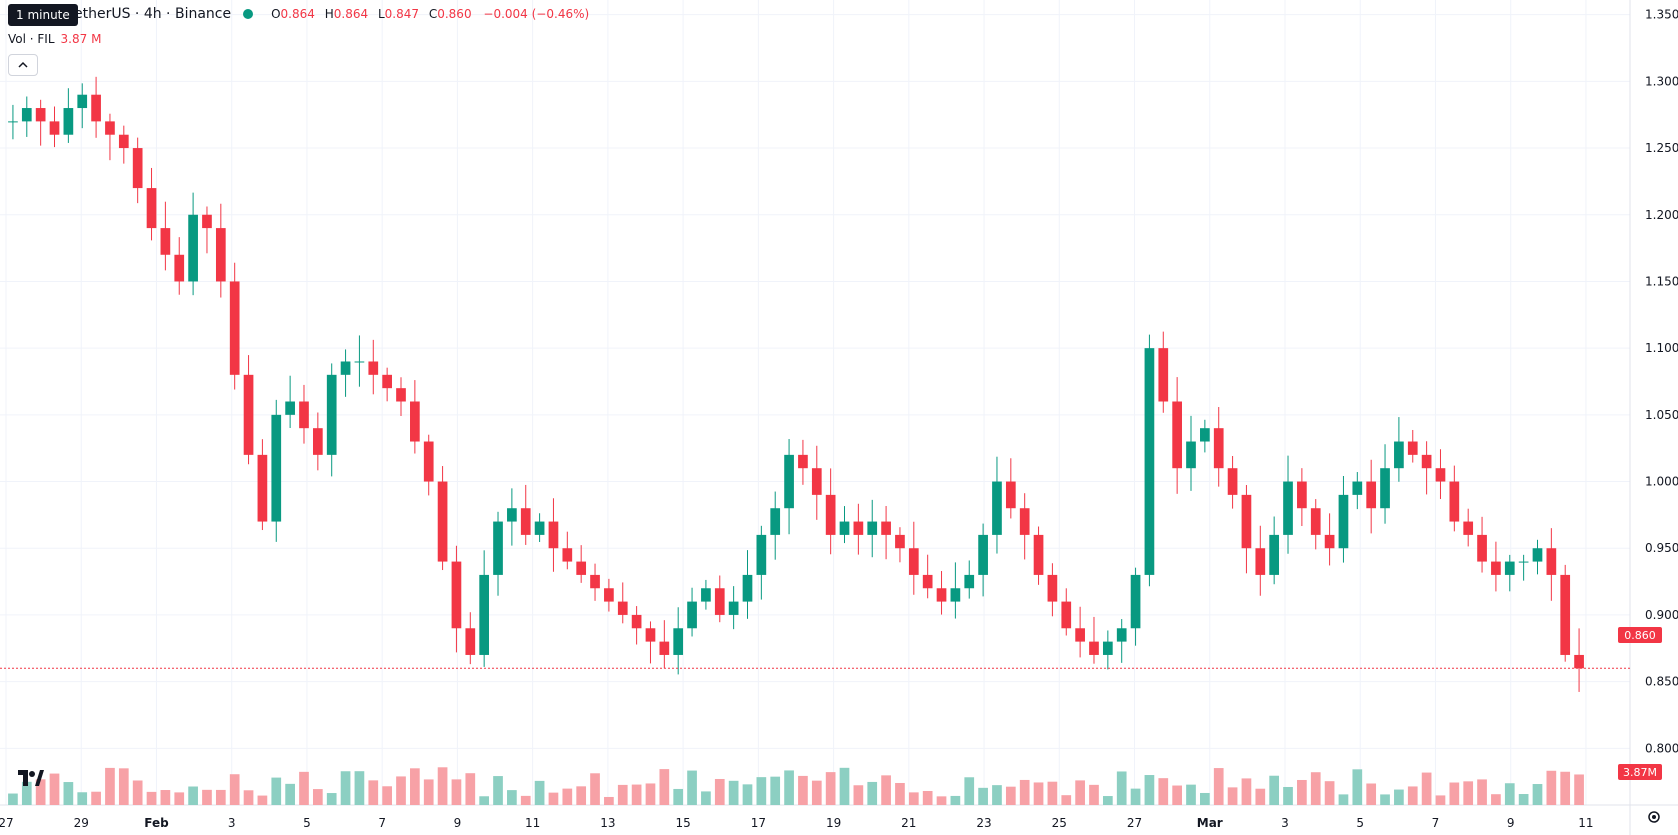  I want to click on x-tick-label: 7, so click(1436, 823).